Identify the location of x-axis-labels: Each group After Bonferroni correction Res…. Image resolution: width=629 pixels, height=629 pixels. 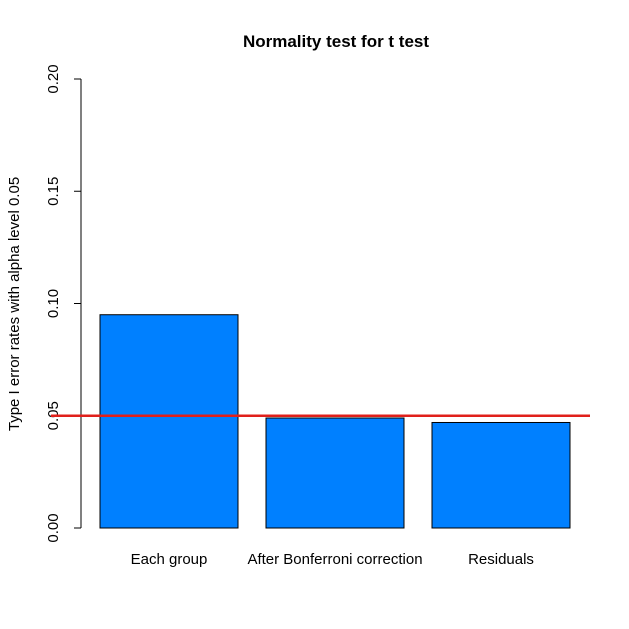
(332, 559).